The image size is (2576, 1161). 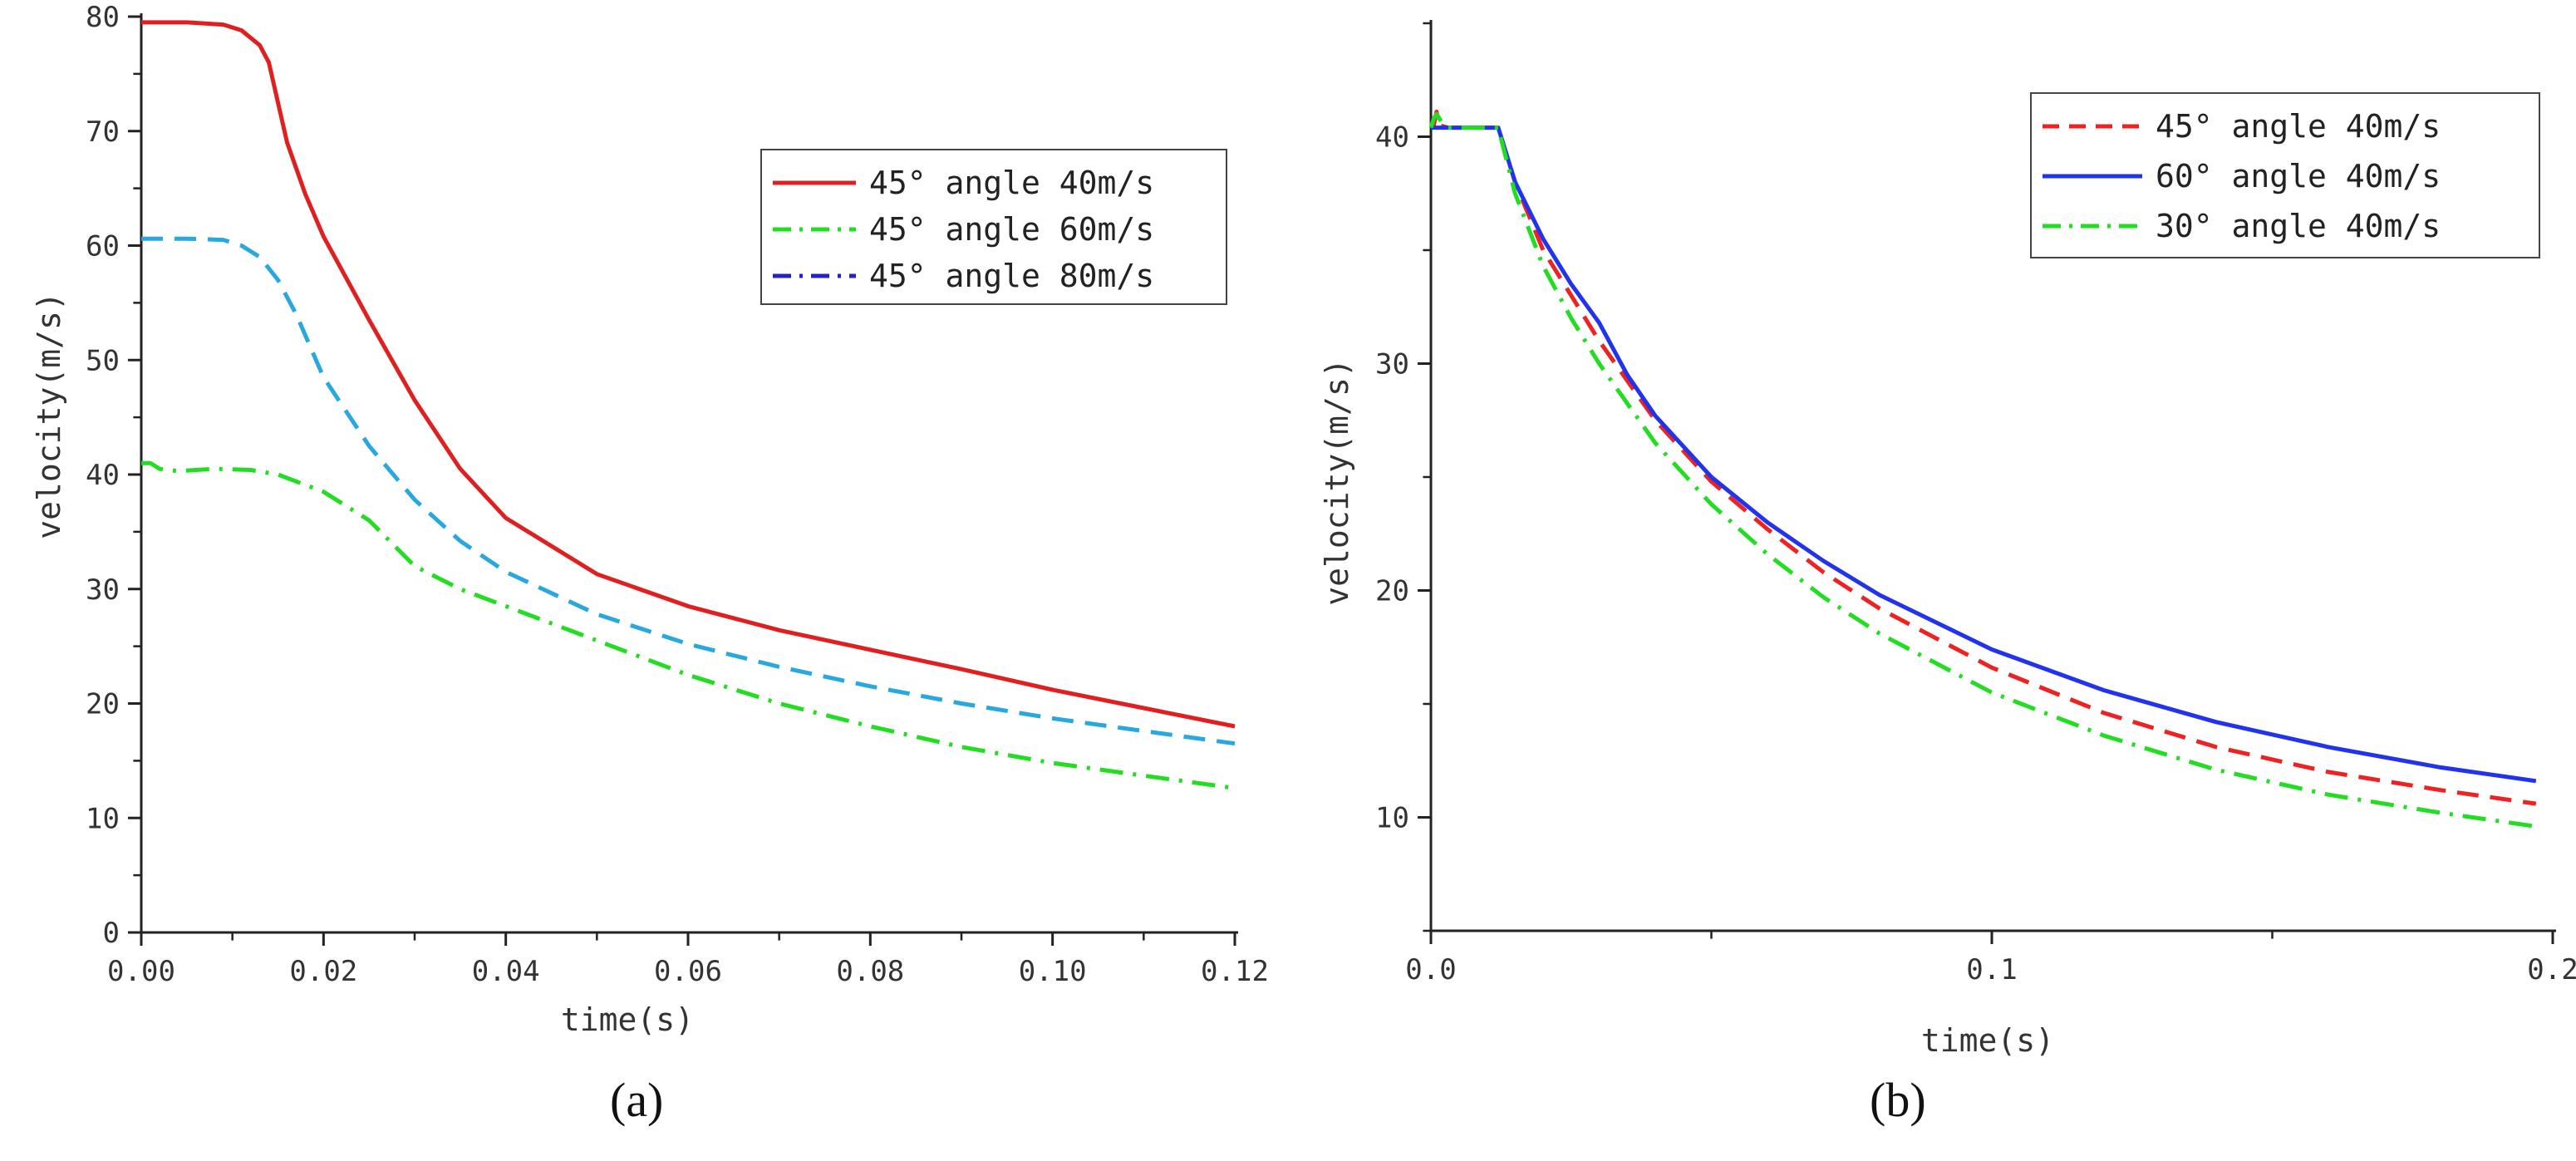 What do you see at coordinates (103, 132) in the screenshot?
I see `panel-a-y-tick-label: 70` at bounding box center [103, 132].